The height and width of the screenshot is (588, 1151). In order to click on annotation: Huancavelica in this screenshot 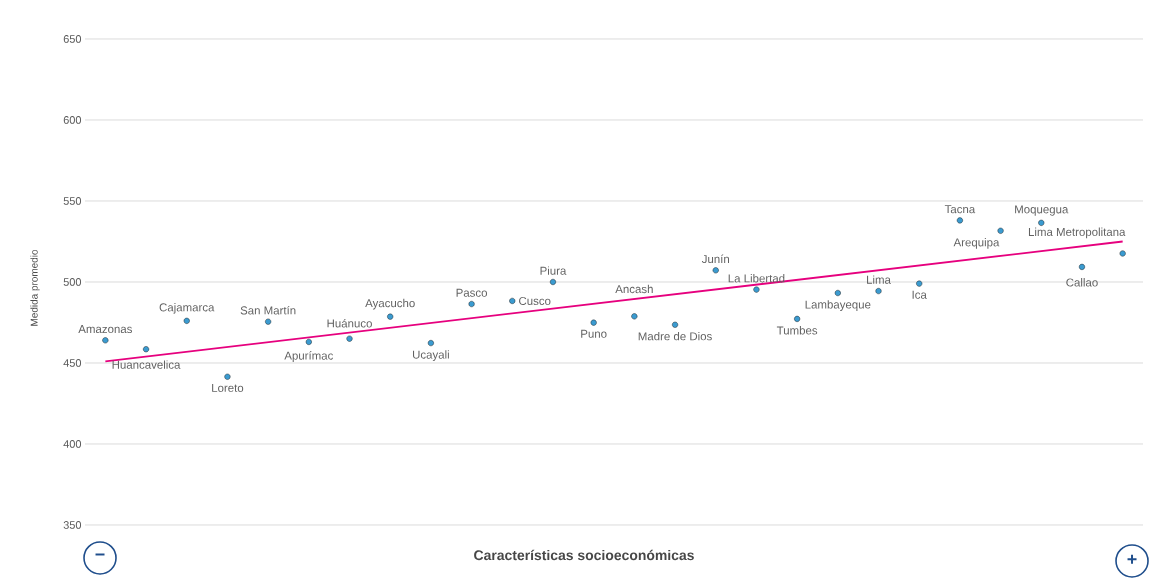, I will do `click(146, 364)`.